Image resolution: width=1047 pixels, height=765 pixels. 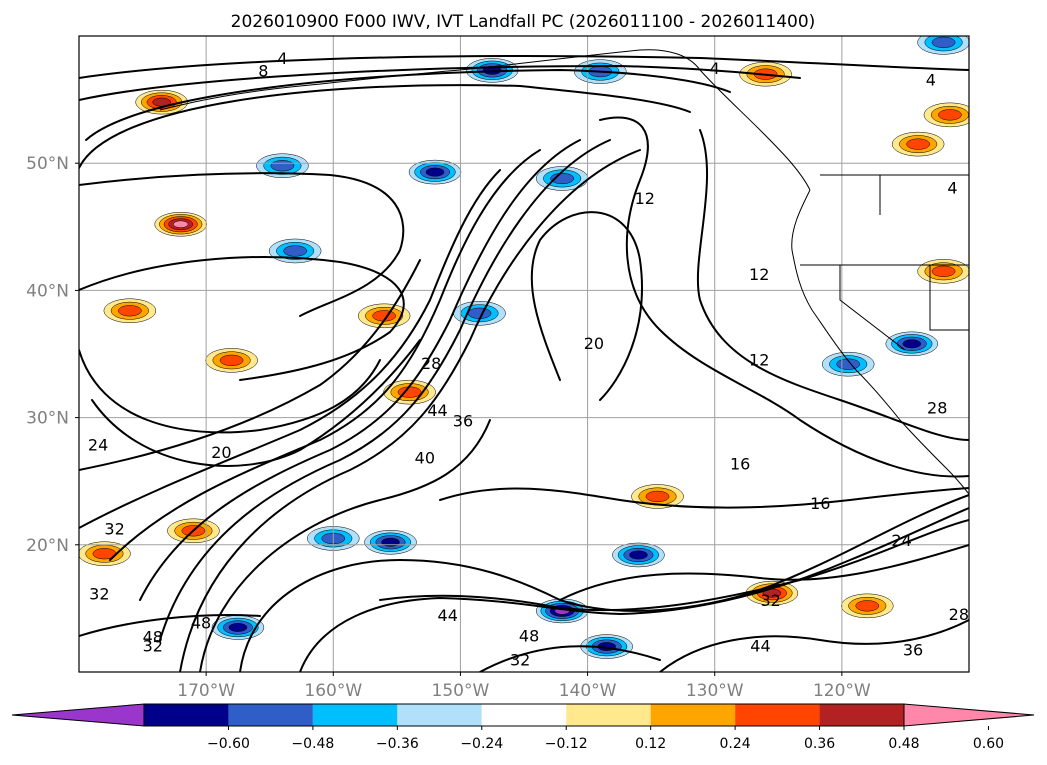 I want to click on coastline-alaska, so click(x=485, y=120).